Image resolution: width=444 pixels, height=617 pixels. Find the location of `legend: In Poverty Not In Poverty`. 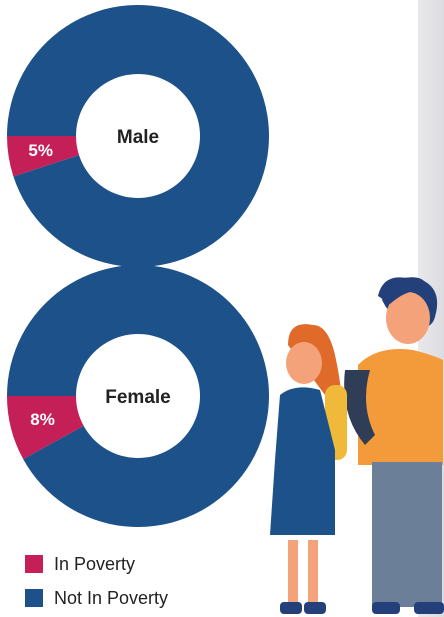

legend: In Poverty Not In Poverty is located at coordinates (96, 581).